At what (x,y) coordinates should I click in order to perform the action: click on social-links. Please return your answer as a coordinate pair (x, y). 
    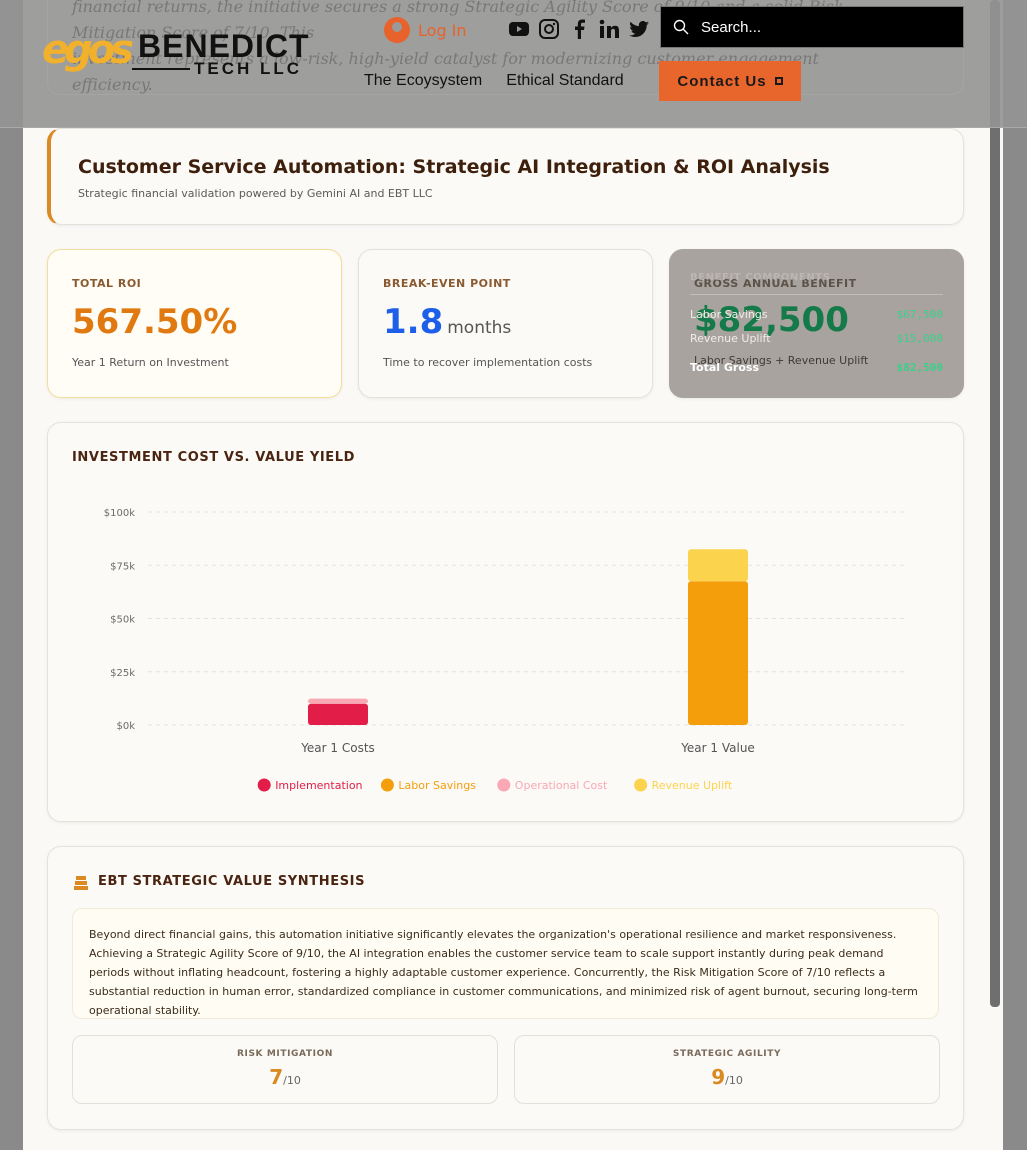
    Looking at the image, I should click on (579, 29).